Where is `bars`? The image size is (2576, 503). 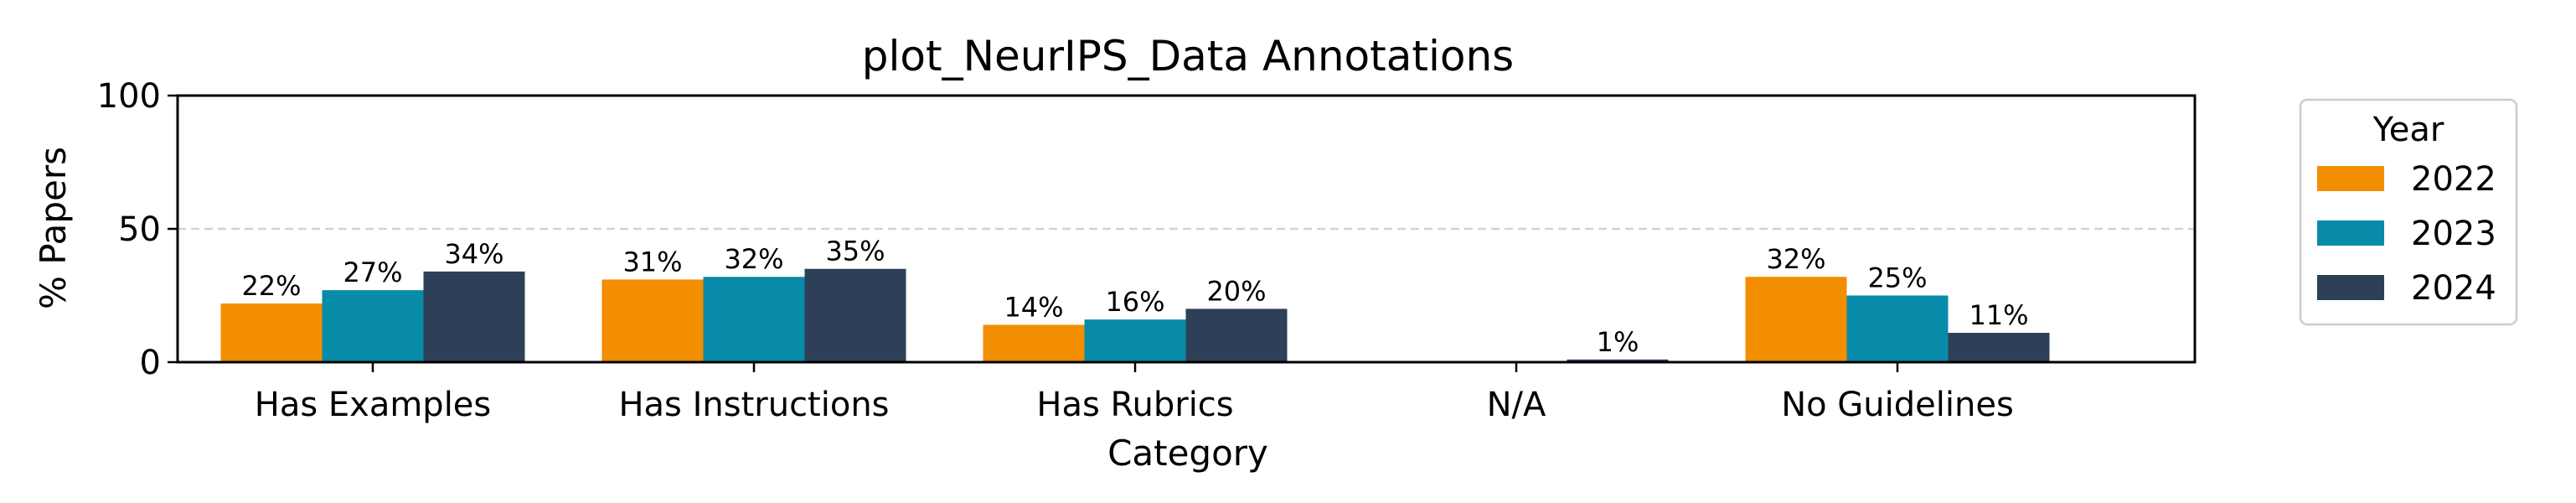 bars is located at coordinates (1135, 315).